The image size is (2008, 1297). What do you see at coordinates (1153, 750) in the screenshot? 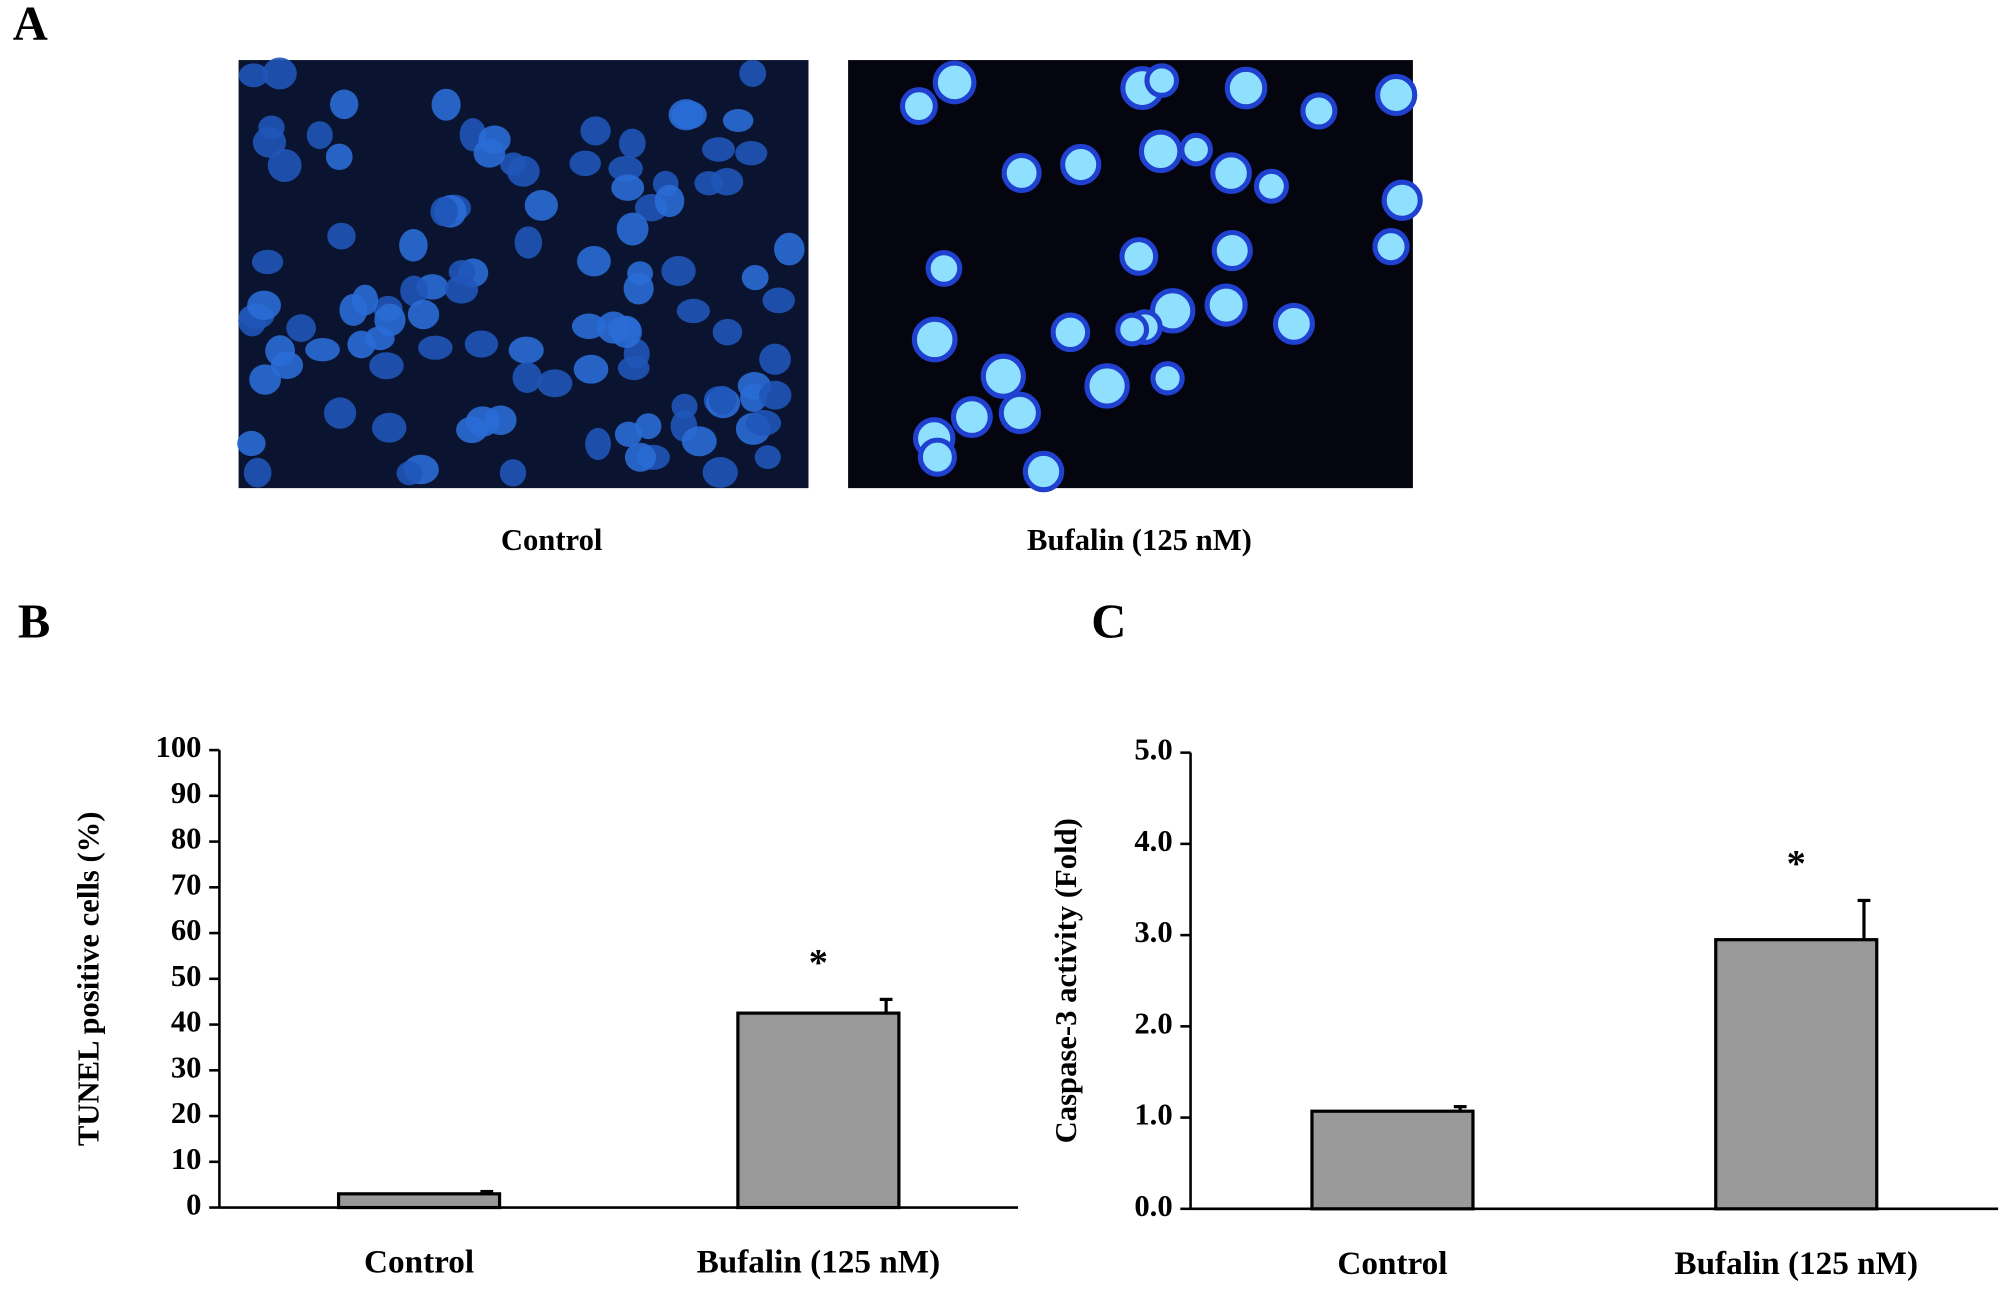
I see `y-tick-label: 5.0` at bounding box center [1153, 750].